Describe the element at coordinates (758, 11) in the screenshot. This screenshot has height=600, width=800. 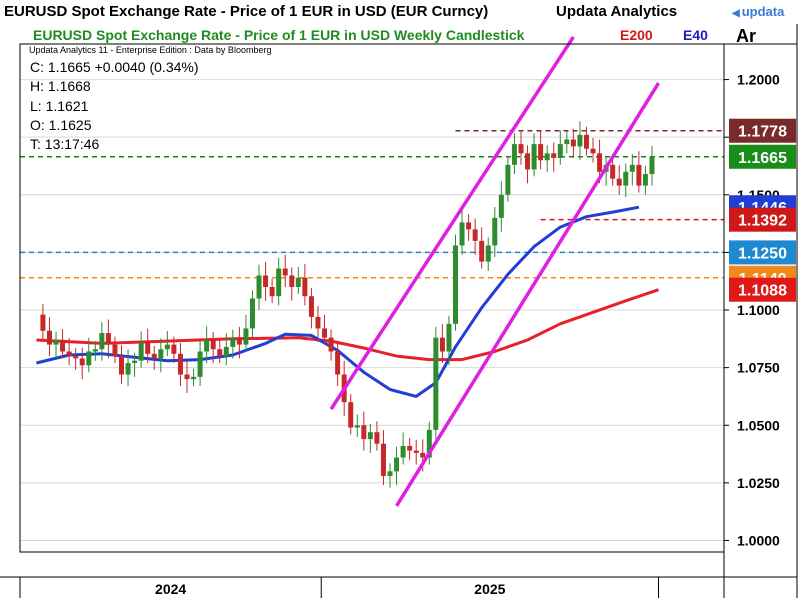
I see `updata-logo: ◀ updata` at that location.